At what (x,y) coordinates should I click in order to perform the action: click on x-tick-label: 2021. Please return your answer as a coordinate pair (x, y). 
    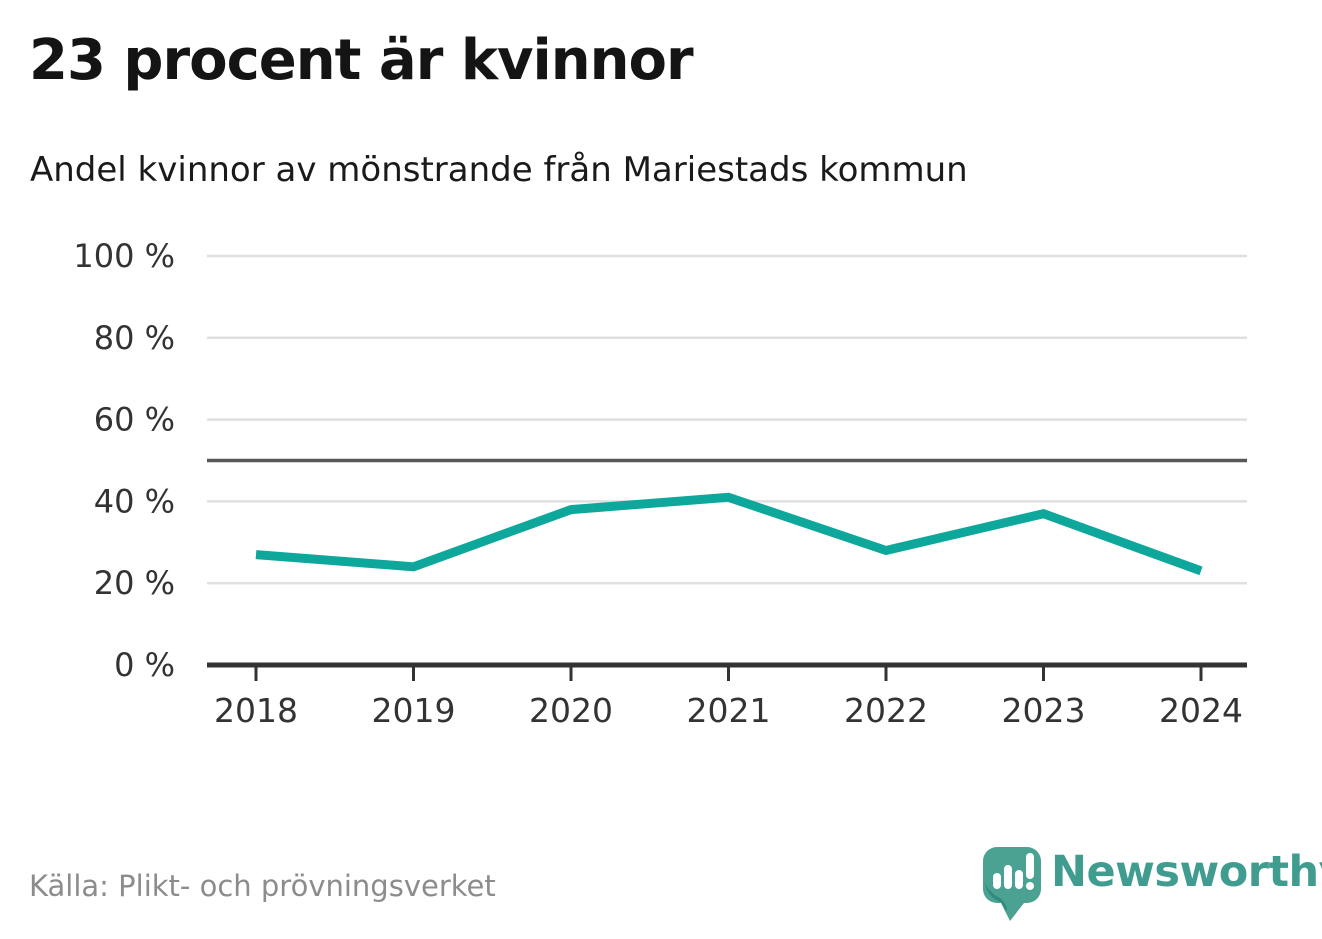
    Looking at the image, I should click on (729, 710).